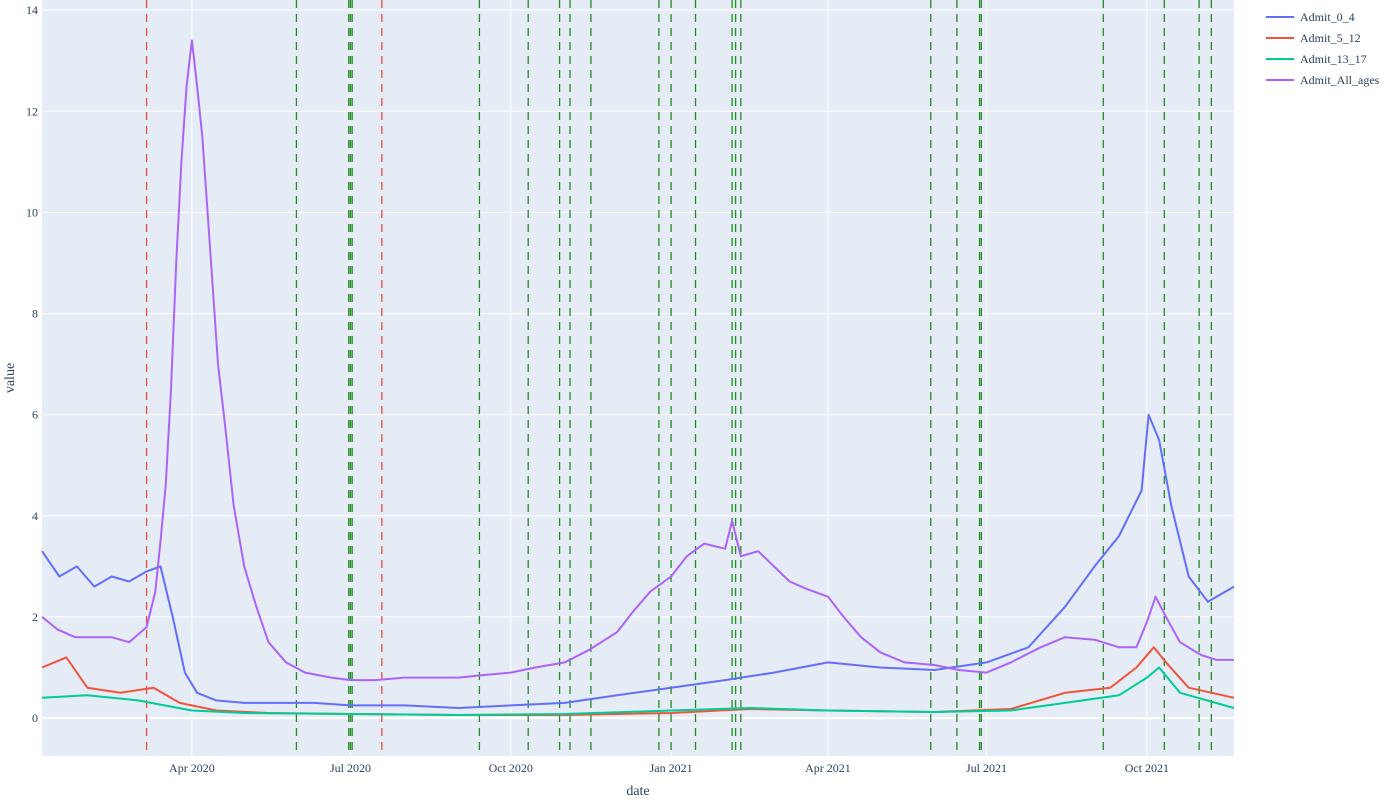 The height and width of the screenshot is (800, 1400). Describe the element at coordinates (32, 364) in the screenshot. I see `y-axis-ticks: 0 2 4 6 8 10 12 14` at that location.